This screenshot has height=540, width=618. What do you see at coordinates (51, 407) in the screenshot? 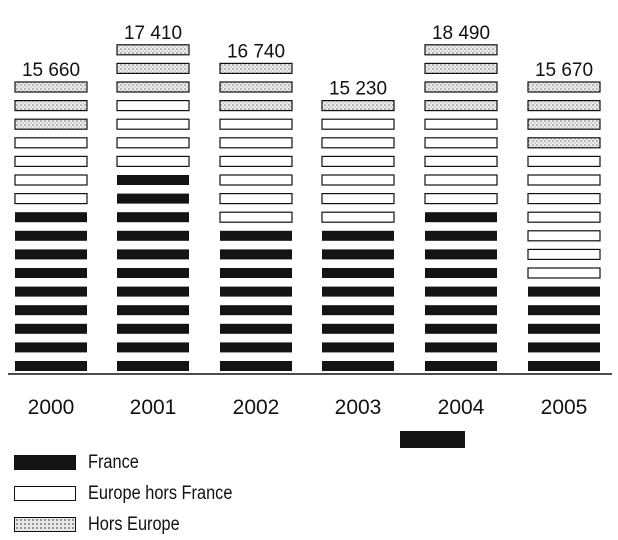
I see `x-tick-label-2000: 2000` at bounding box center [51, 407].